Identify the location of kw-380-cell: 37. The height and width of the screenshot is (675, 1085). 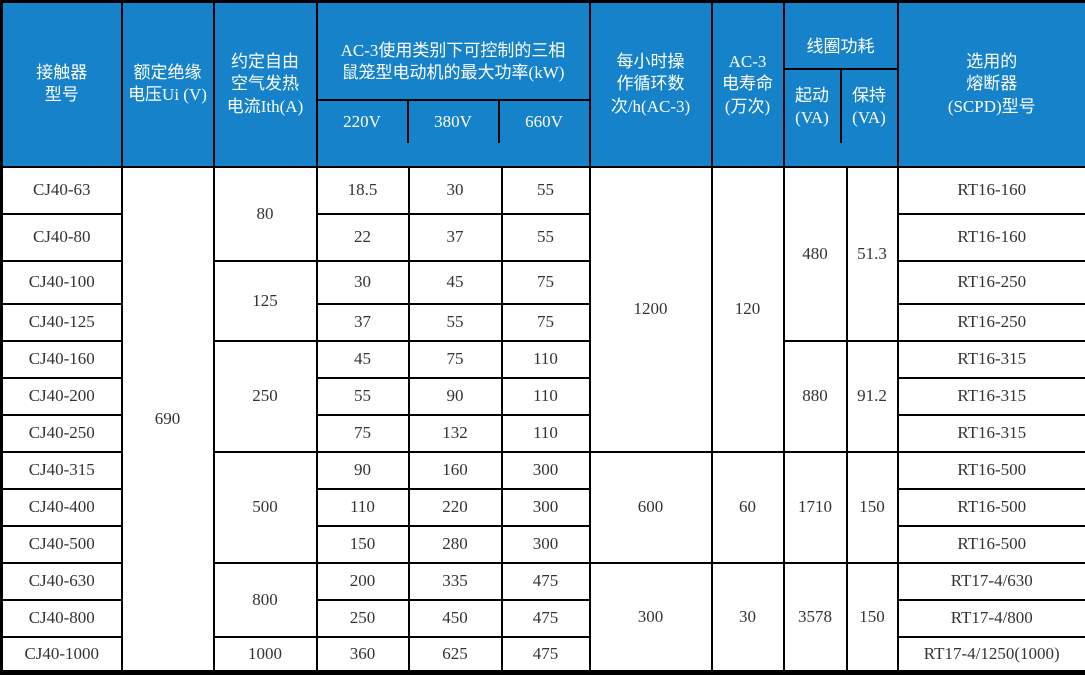
(455, 237).